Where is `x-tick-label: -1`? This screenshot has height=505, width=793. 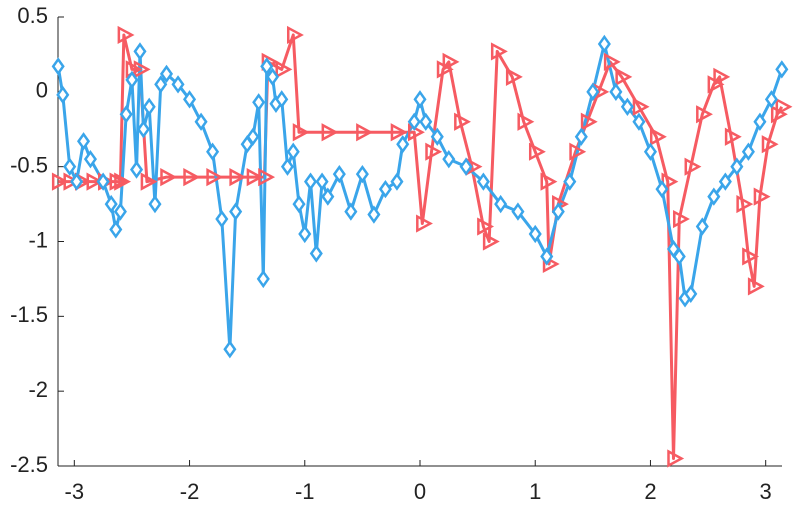
x-tick-label: -1 is located at coordinates (305, 491).